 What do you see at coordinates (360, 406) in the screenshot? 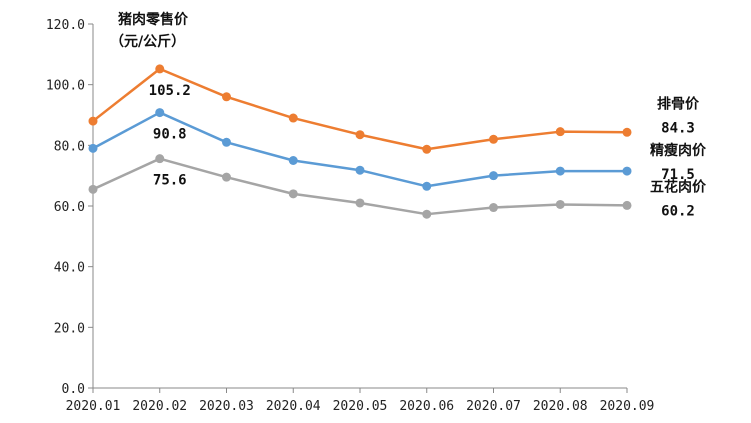
I see `x-tick-label: 2020.05` at bounding box center [360, 406].